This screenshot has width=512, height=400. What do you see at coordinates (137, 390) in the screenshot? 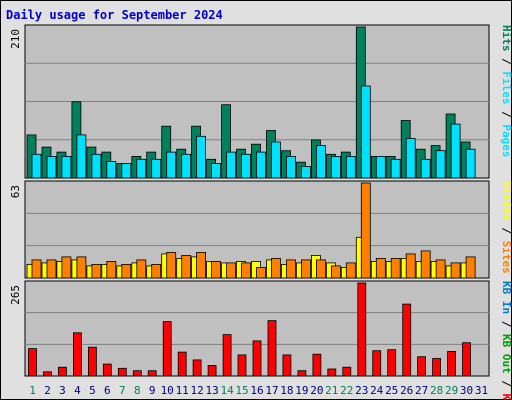
I see `x-label-day-8: 8` at bounding box center [137, 390].